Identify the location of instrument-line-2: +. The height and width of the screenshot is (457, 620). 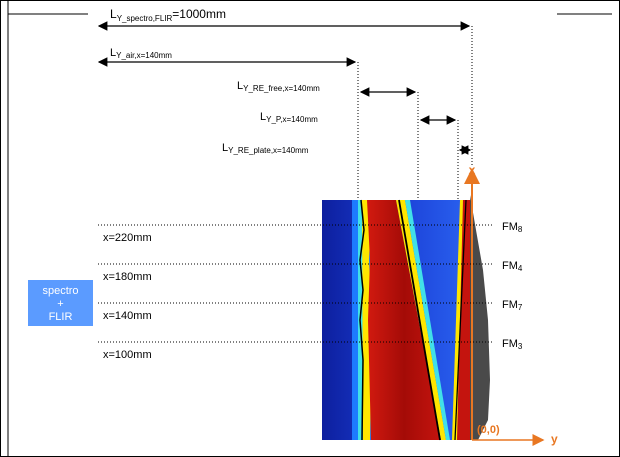
(60, 304).